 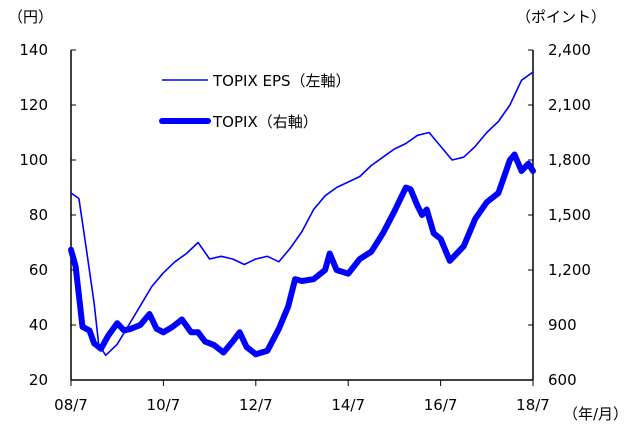 What do you see at coordinates (569, 215) in the screenshot?
I see `right-tick-label: 1,500` at bounding box center [569, 215].